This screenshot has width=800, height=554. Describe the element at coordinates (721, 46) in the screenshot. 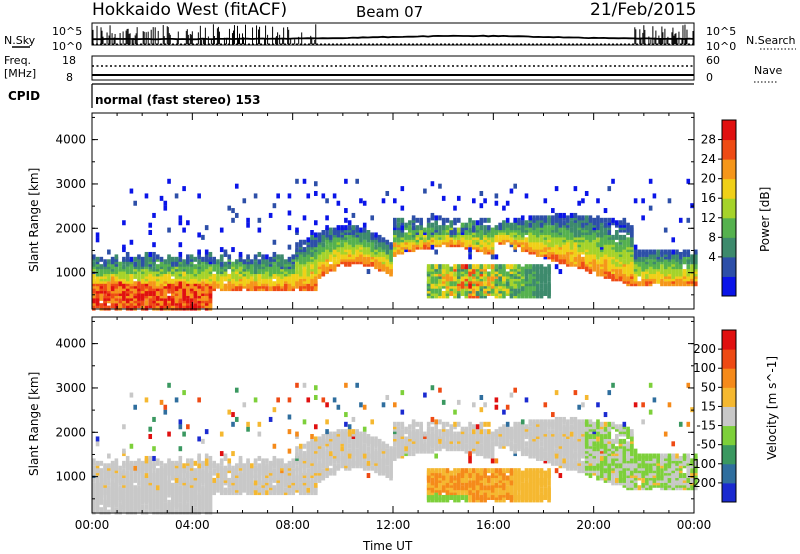

I see `nsearch-lo-tick: 10^0` at that location.